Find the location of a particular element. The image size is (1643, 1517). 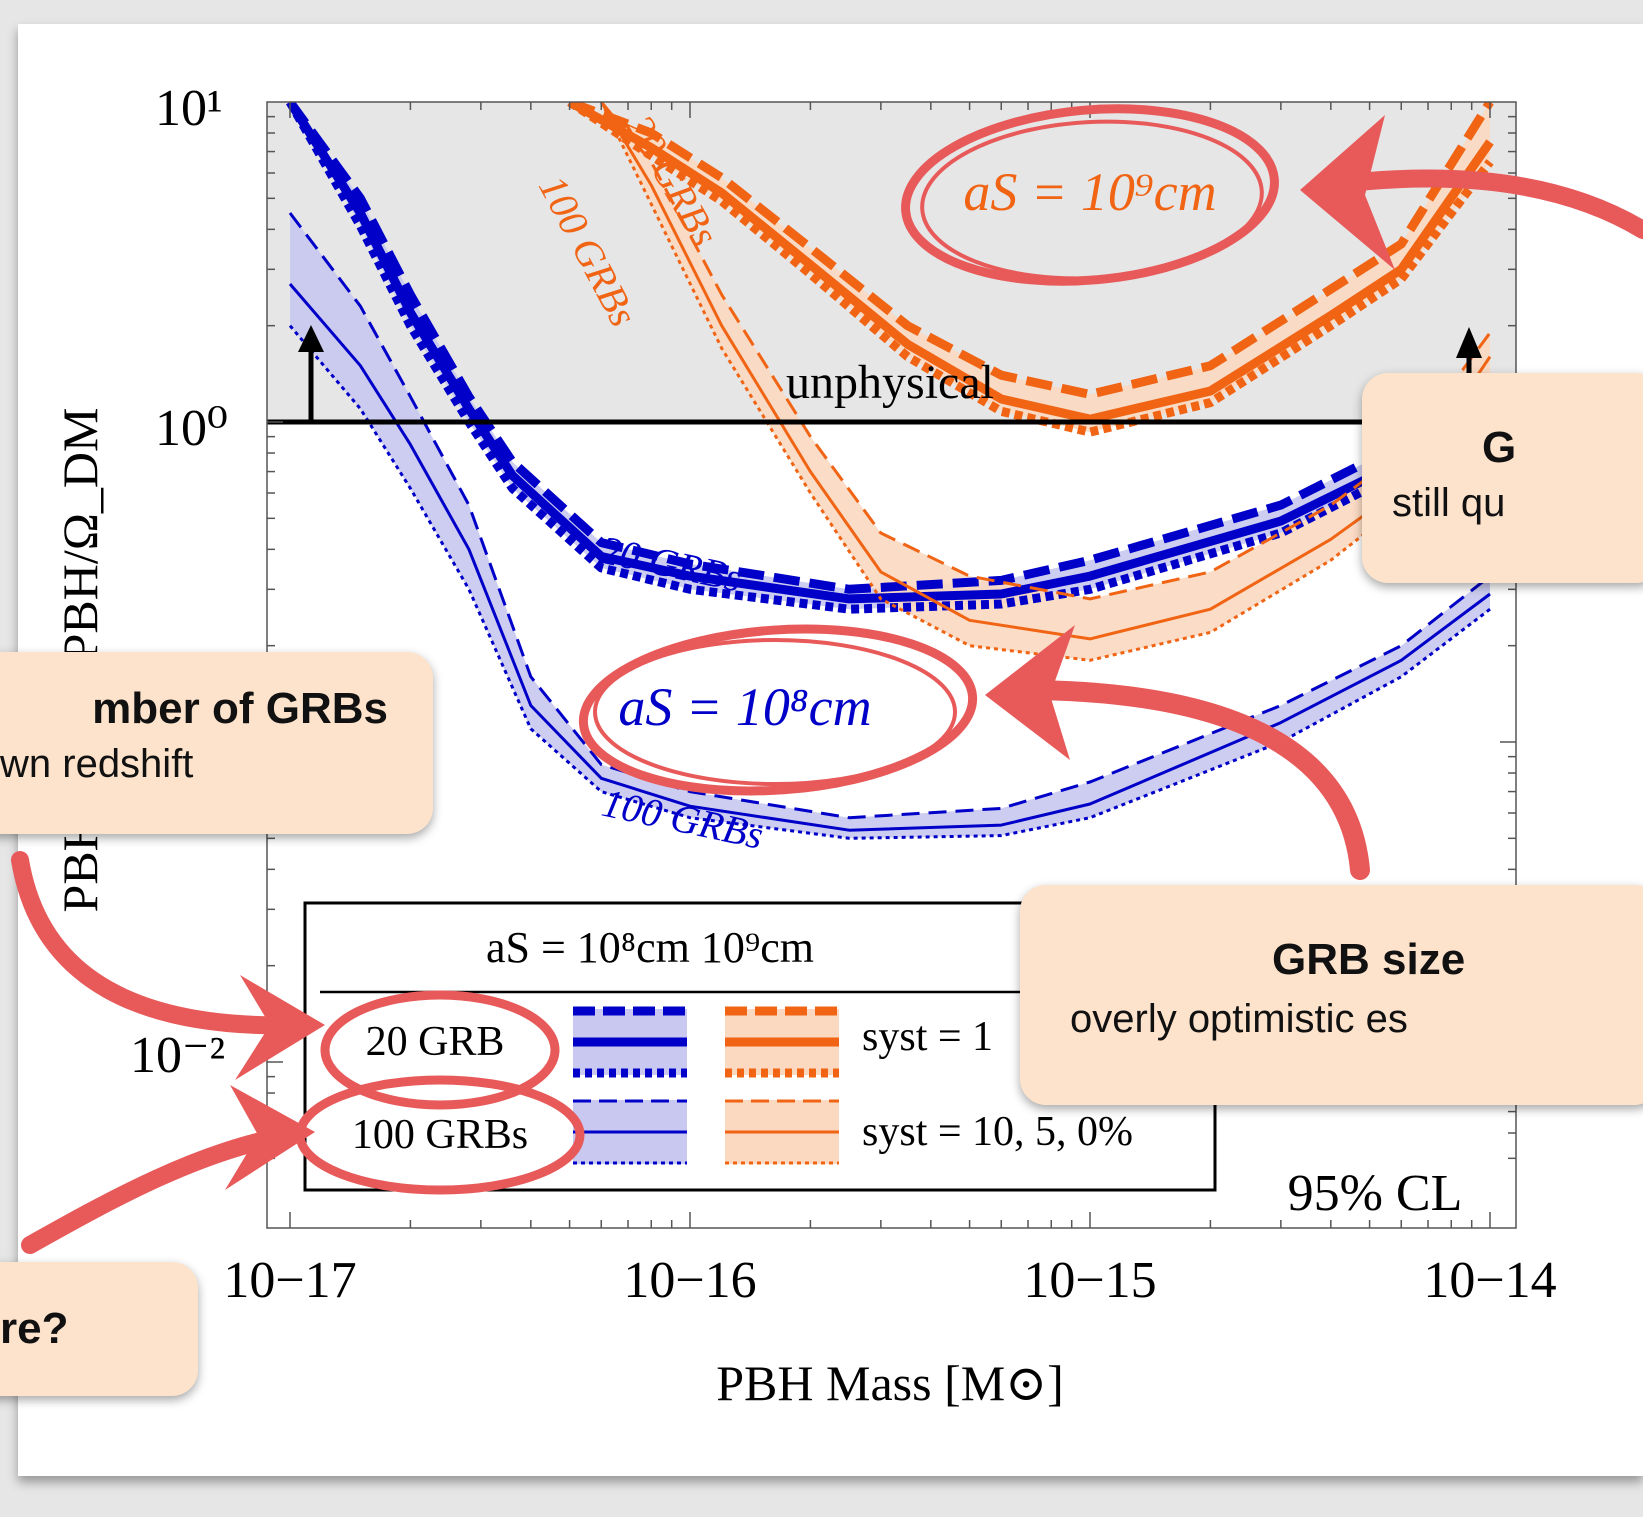

y-tick-label-10e1: 10¹ is located at coordinates (189, 108).